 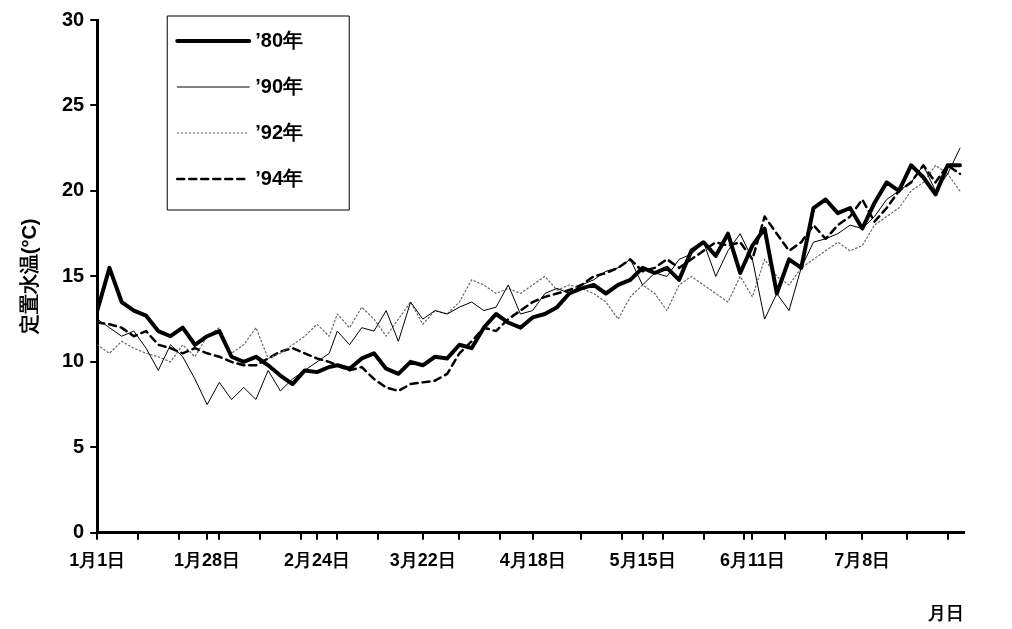 What do you see at coordinates (279, 131) in the screenshot?
I see `legend-label: ’92年` at bounding box center [279, 131].